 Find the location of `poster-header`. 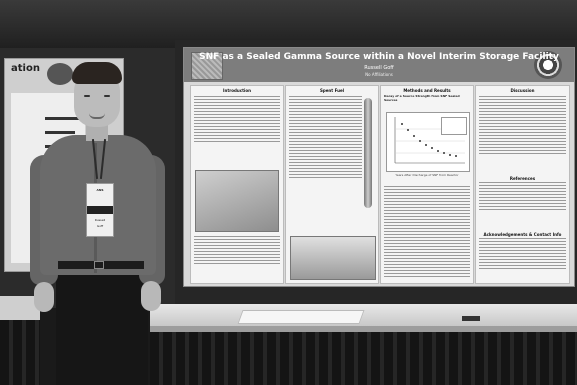

poster-header is located at coordinates (379, 65).